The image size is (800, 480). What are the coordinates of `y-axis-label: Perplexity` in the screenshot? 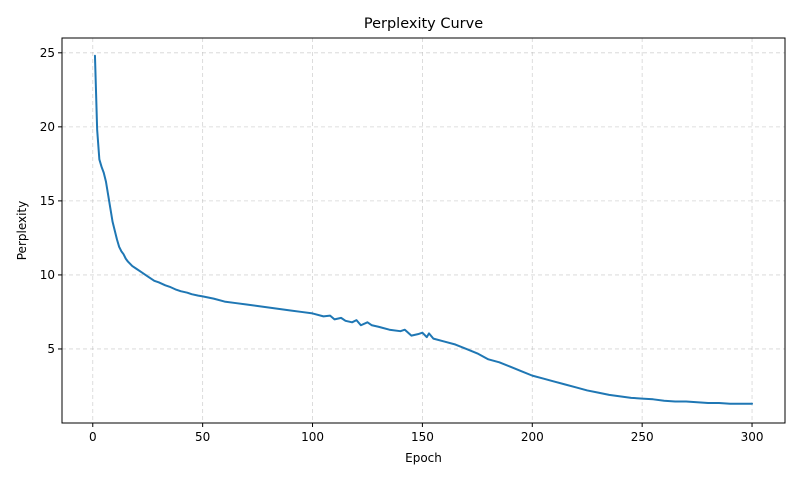 It's located at (22, 231).